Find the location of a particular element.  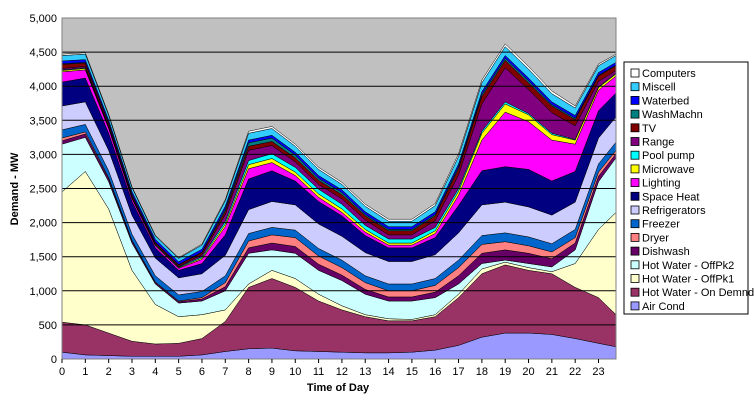

y-tick-label: 1,000 is located at coordinates (43, 292).